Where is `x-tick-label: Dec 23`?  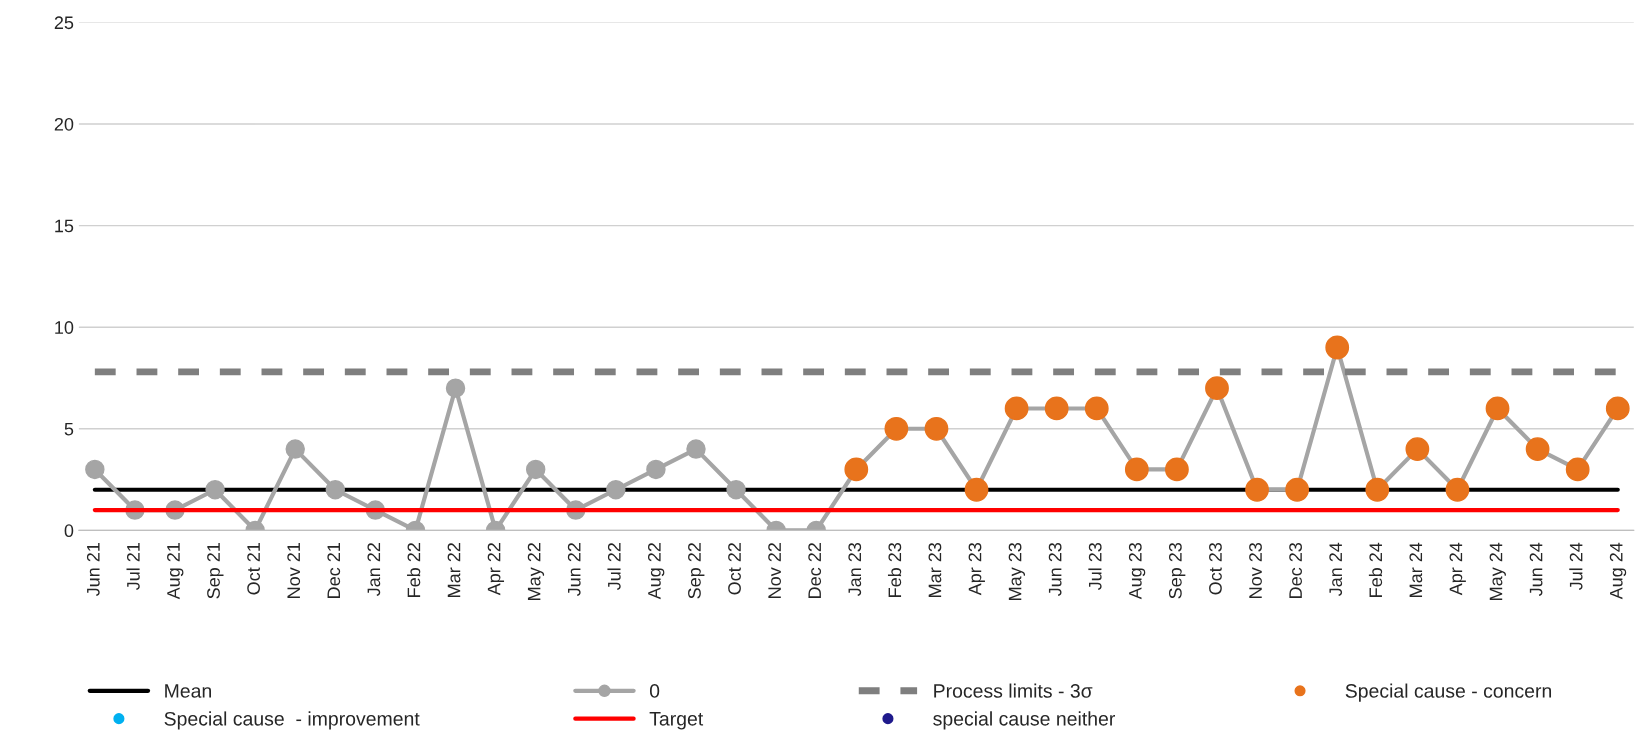 x-tick-label: Dec 23 is located at coordinates (1295, 570).